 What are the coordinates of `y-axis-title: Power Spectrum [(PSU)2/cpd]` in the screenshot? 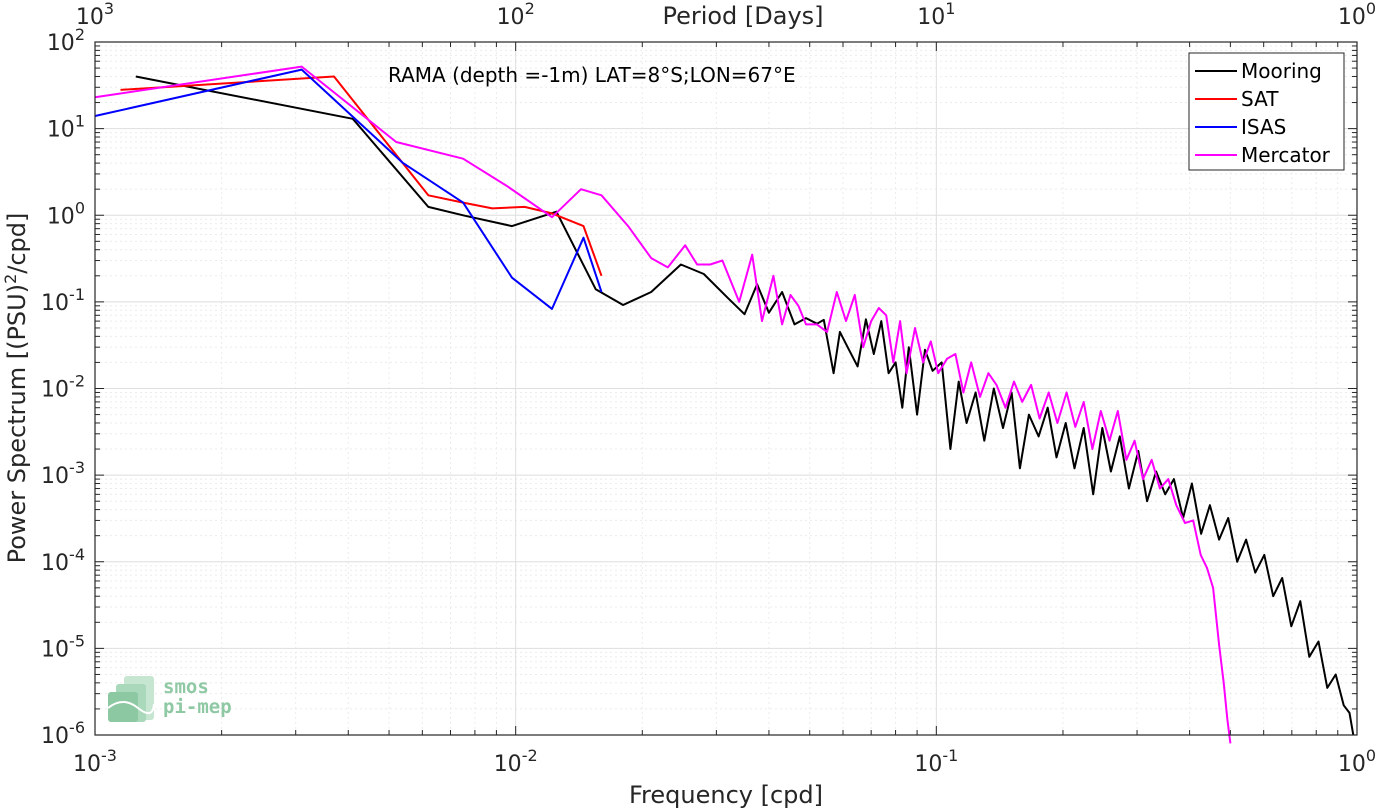 It's located at (16, 388).